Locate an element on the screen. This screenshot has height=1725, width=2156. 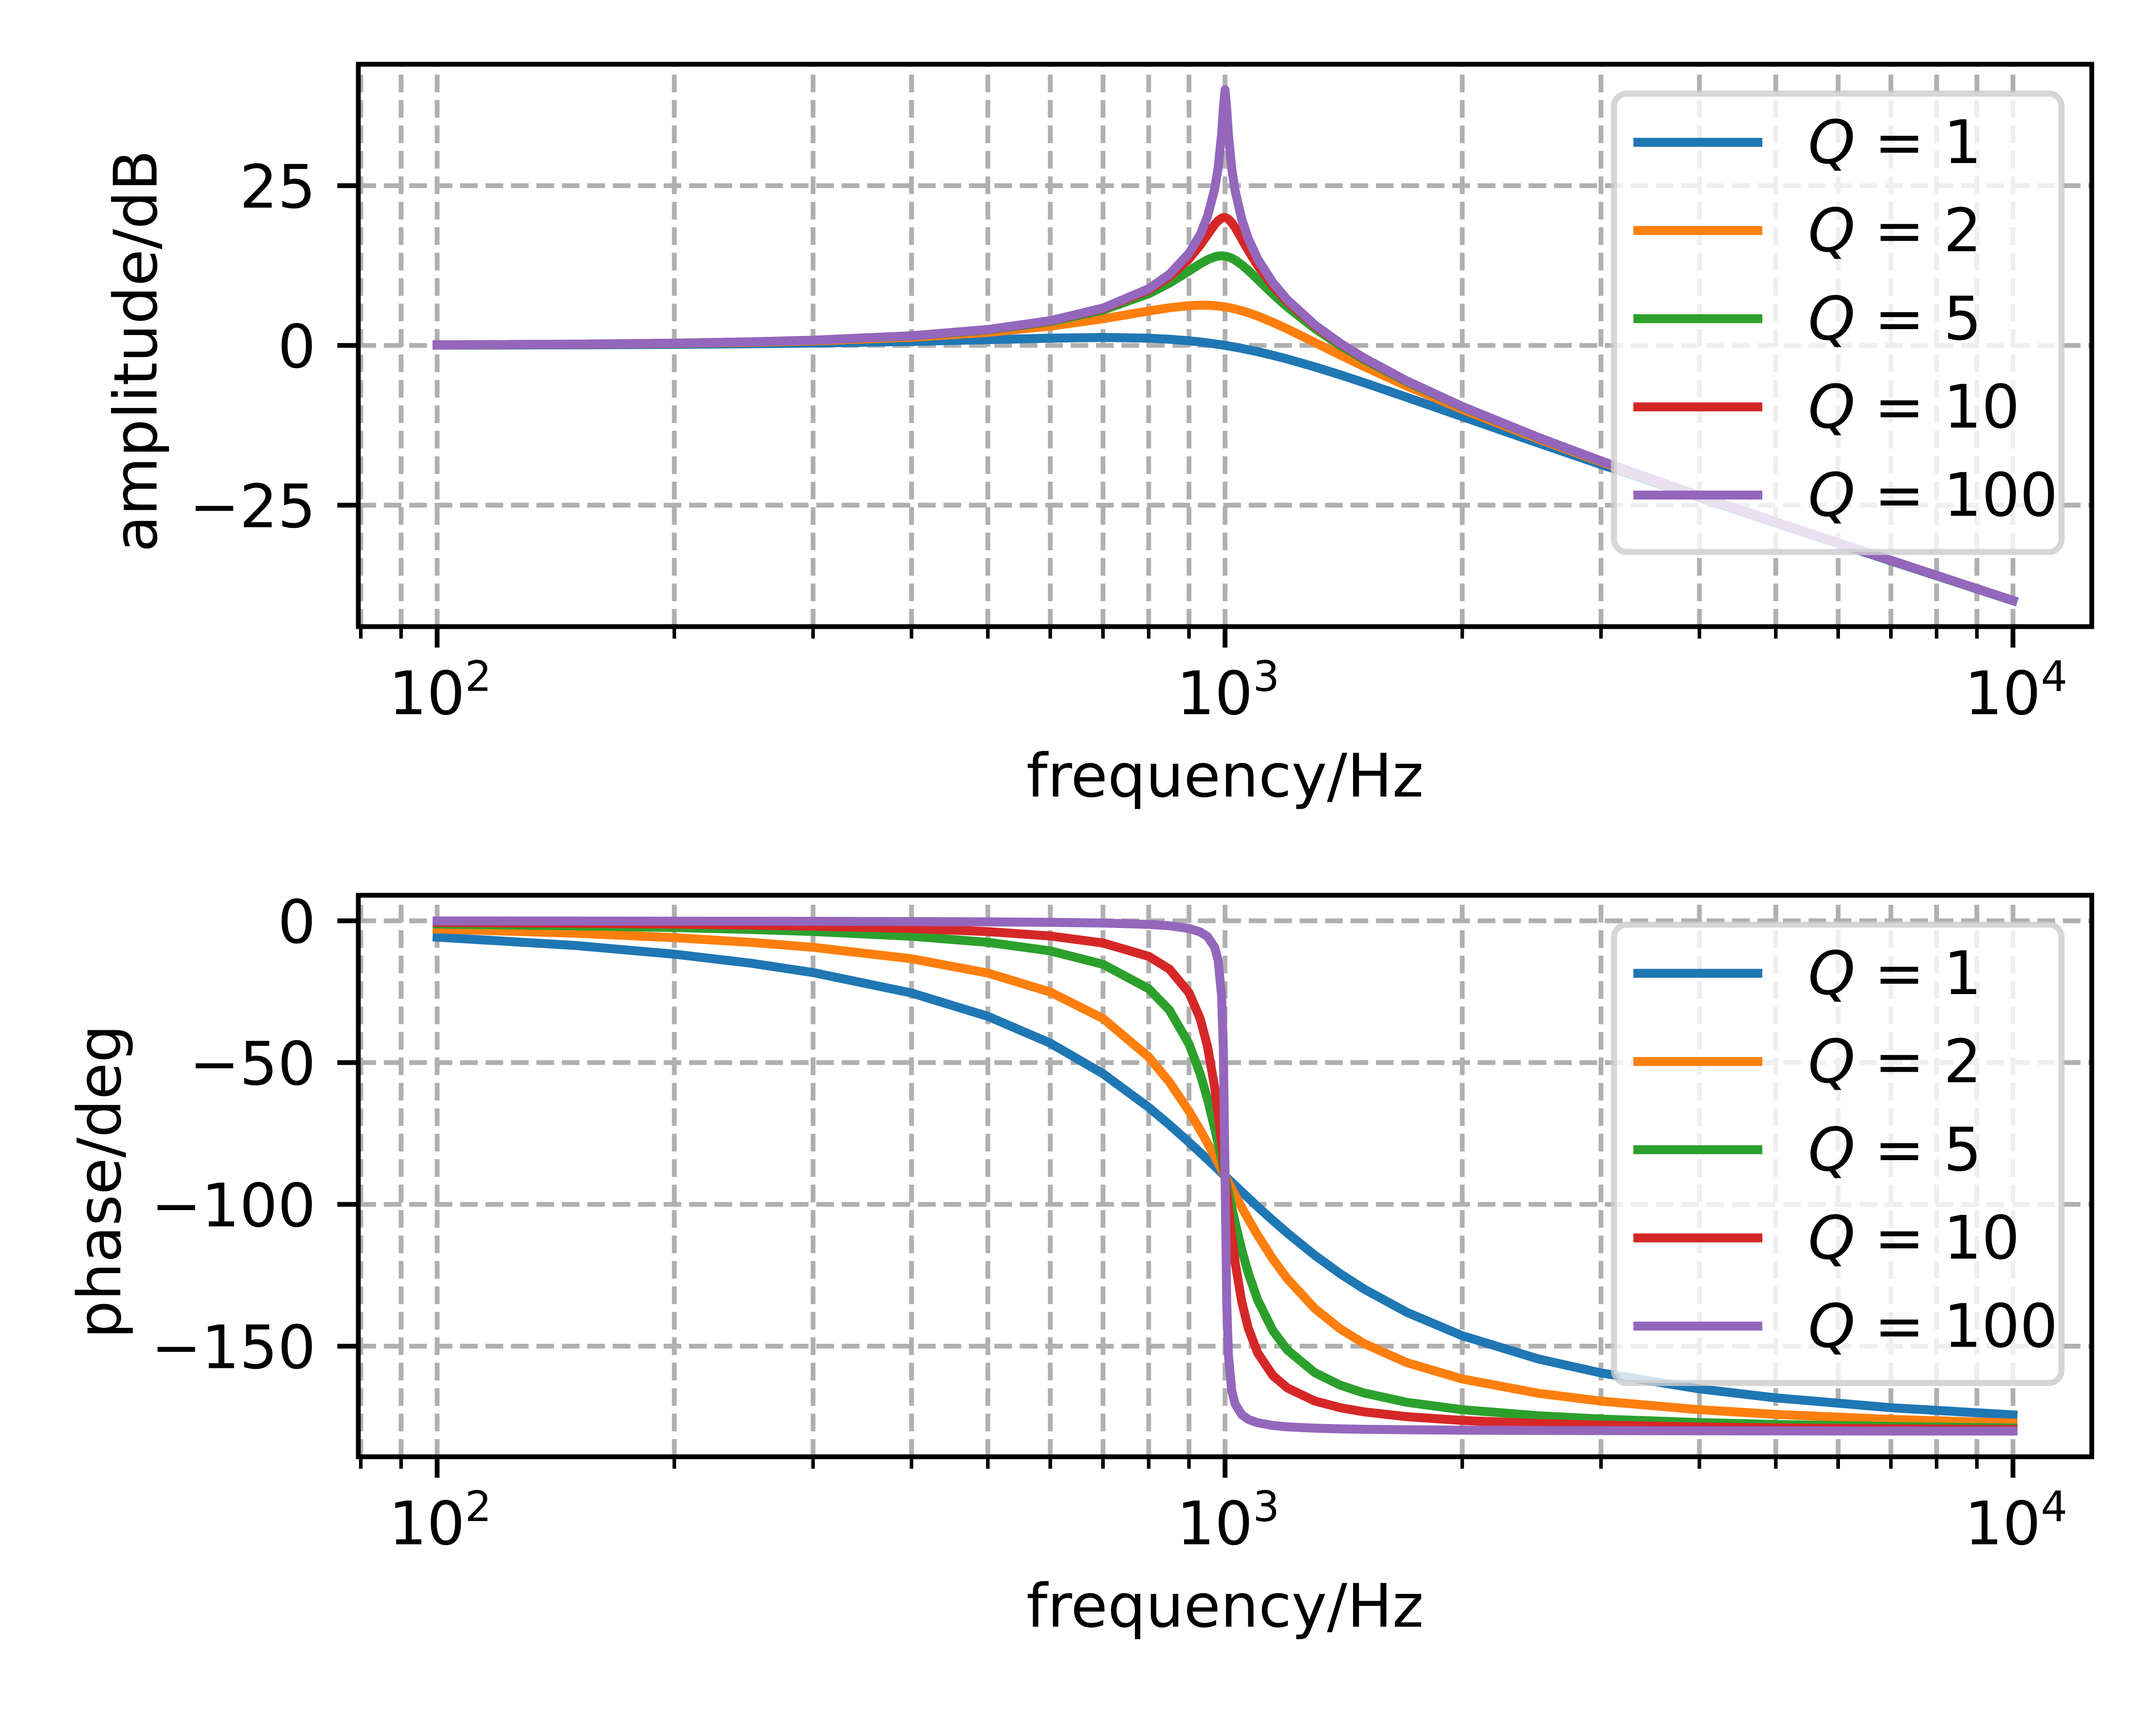
phase-legend: Q = 1Q = 2Q = 5Q = 10Q = 100 is located at coordinates (1838, 1154).